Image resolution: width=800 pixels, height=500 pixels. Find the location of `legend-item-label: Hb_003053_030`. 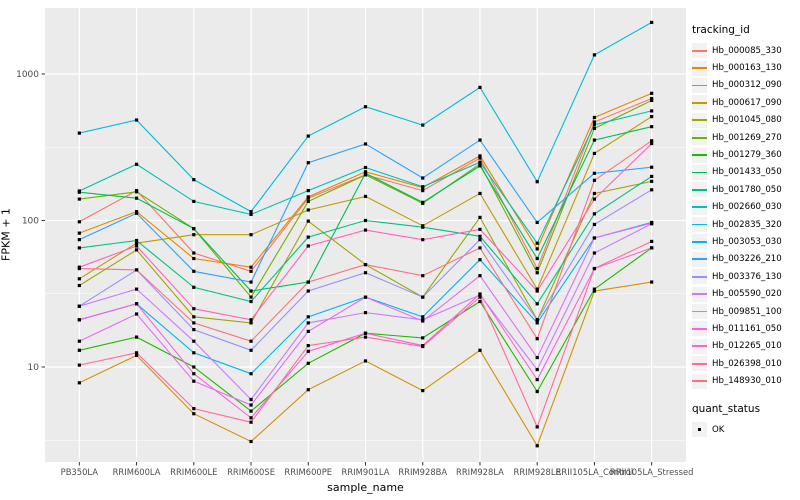

legend-item-label: Hb_003053_030 is located at coordinates (747, 241).